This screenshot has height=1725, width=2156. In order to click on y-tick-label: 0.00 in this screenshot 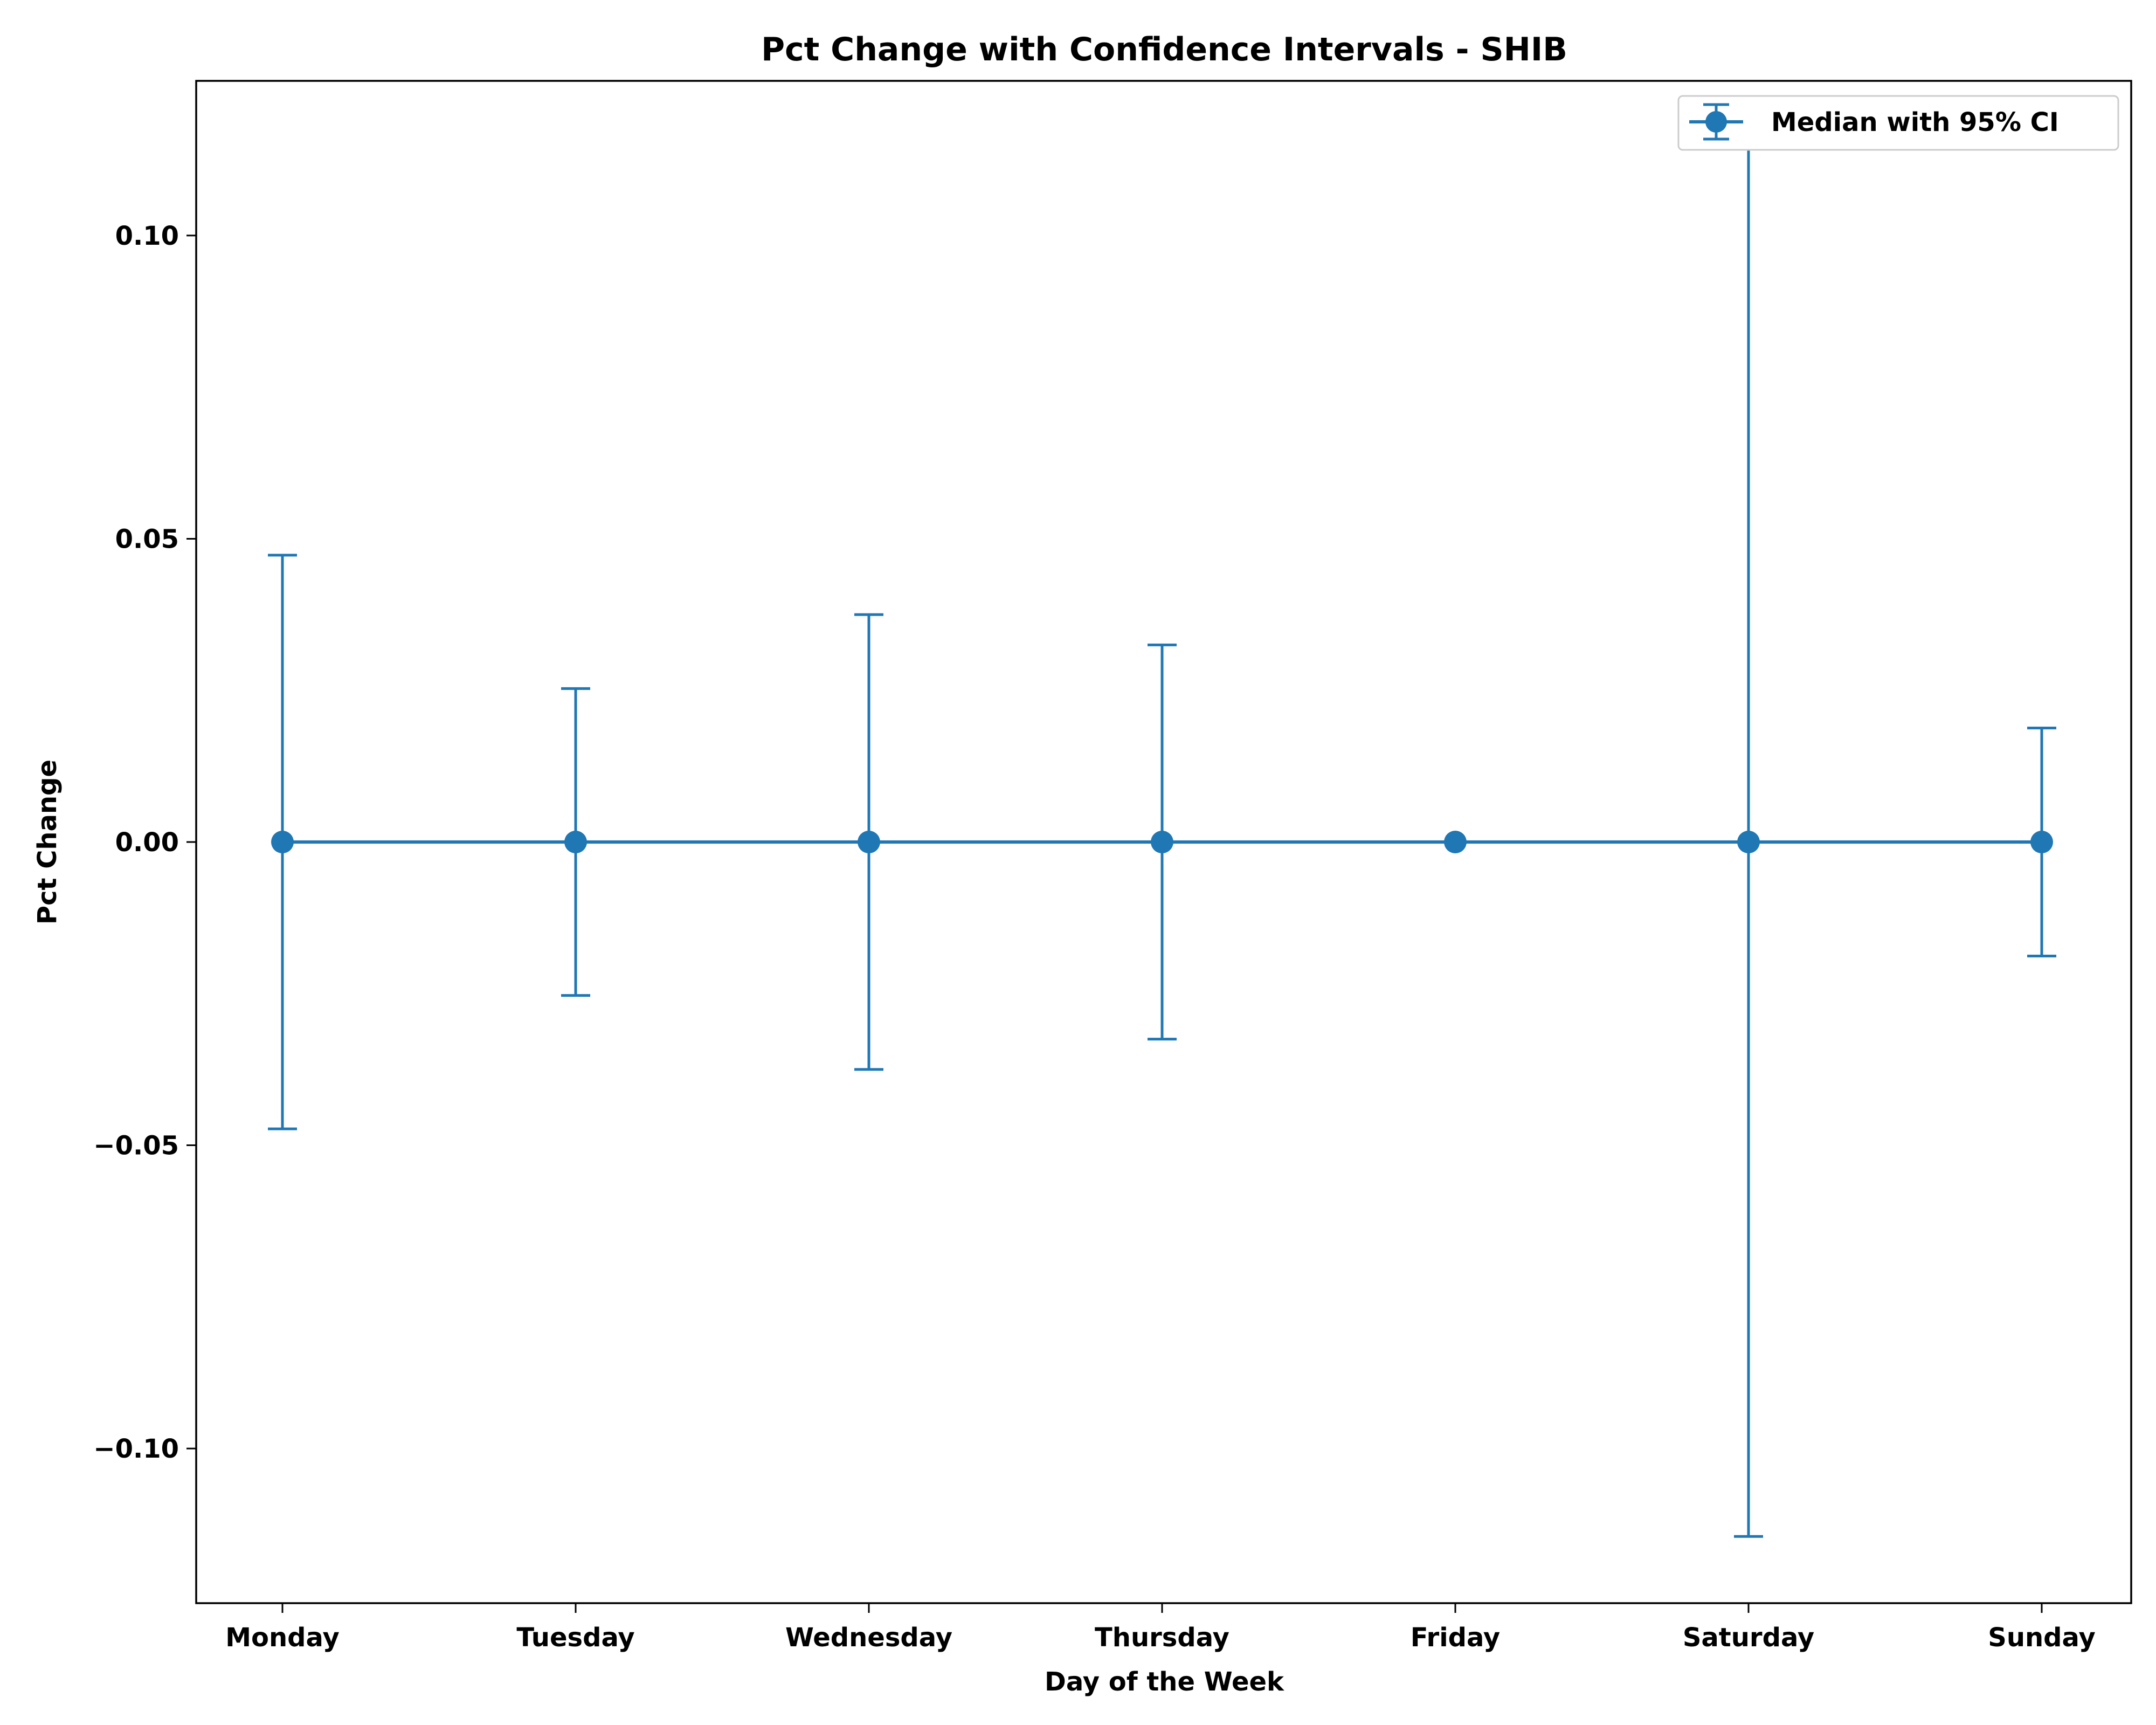, I will do `click(147, 842)`.